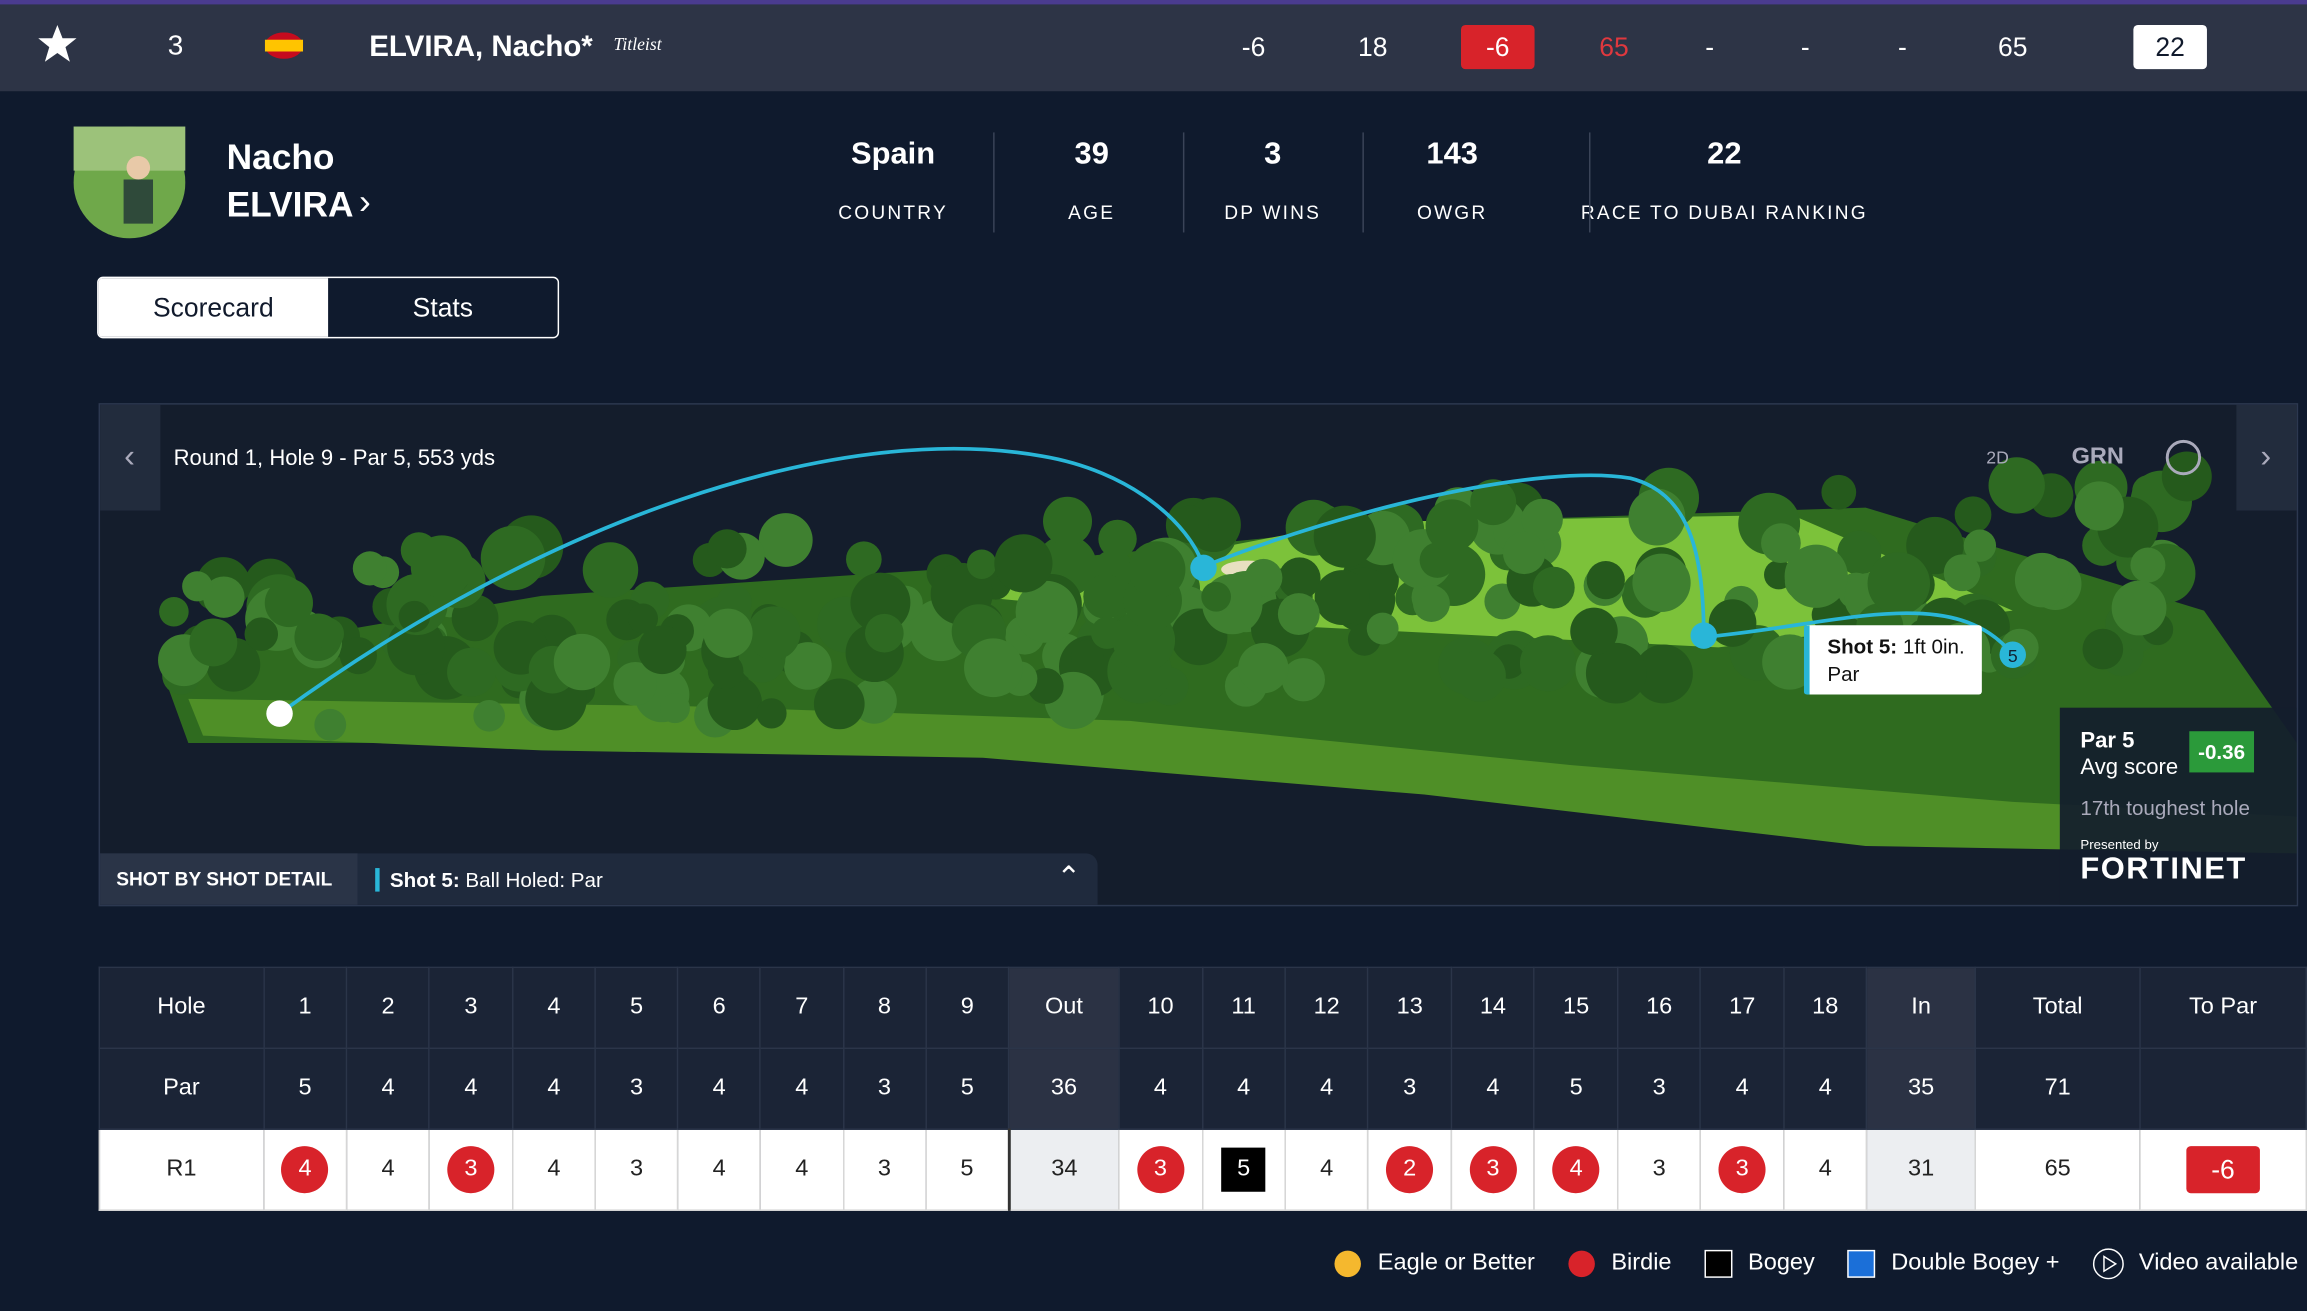  Describe the element at coordinates (2097, 457) in the screenshot. I see `view-green: GRN` at that location.